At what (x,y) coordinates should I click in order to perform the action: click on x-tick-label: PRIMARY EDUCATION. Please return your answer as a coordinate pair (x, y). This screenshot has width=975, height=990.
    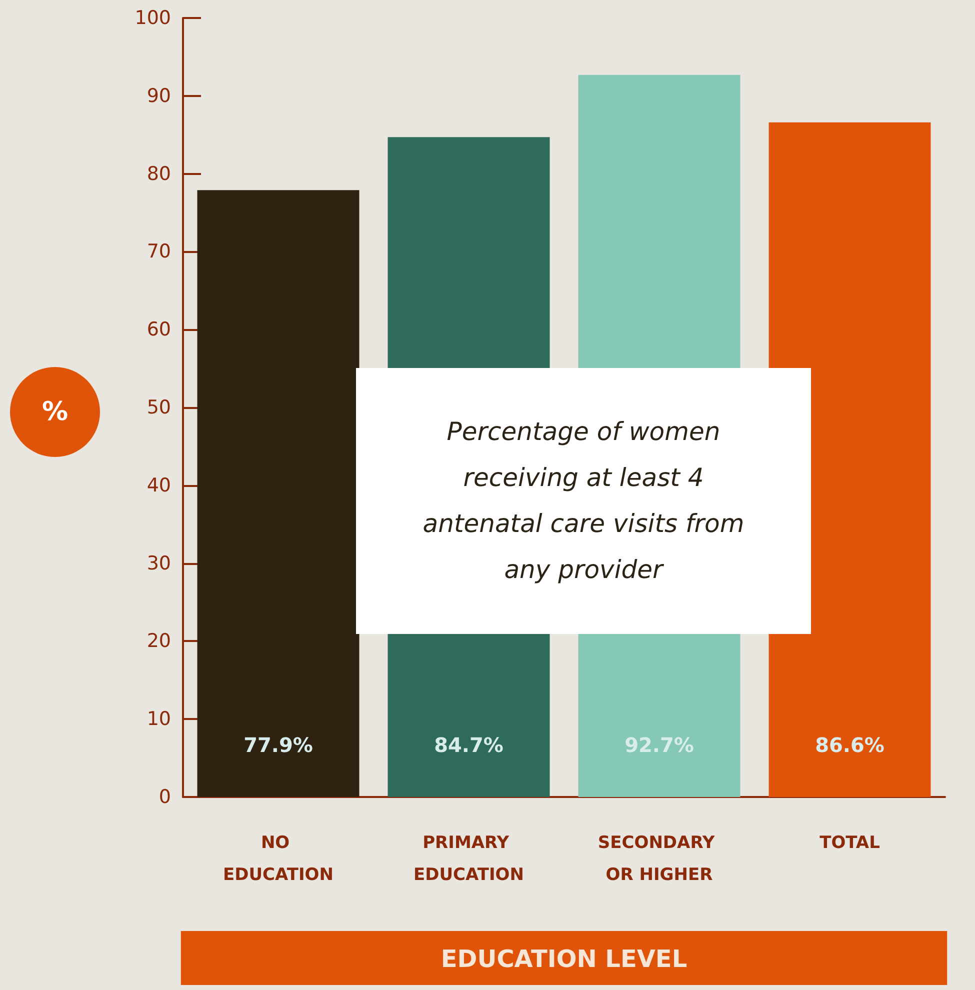
    Looking at the image, I should click on (469, 859).